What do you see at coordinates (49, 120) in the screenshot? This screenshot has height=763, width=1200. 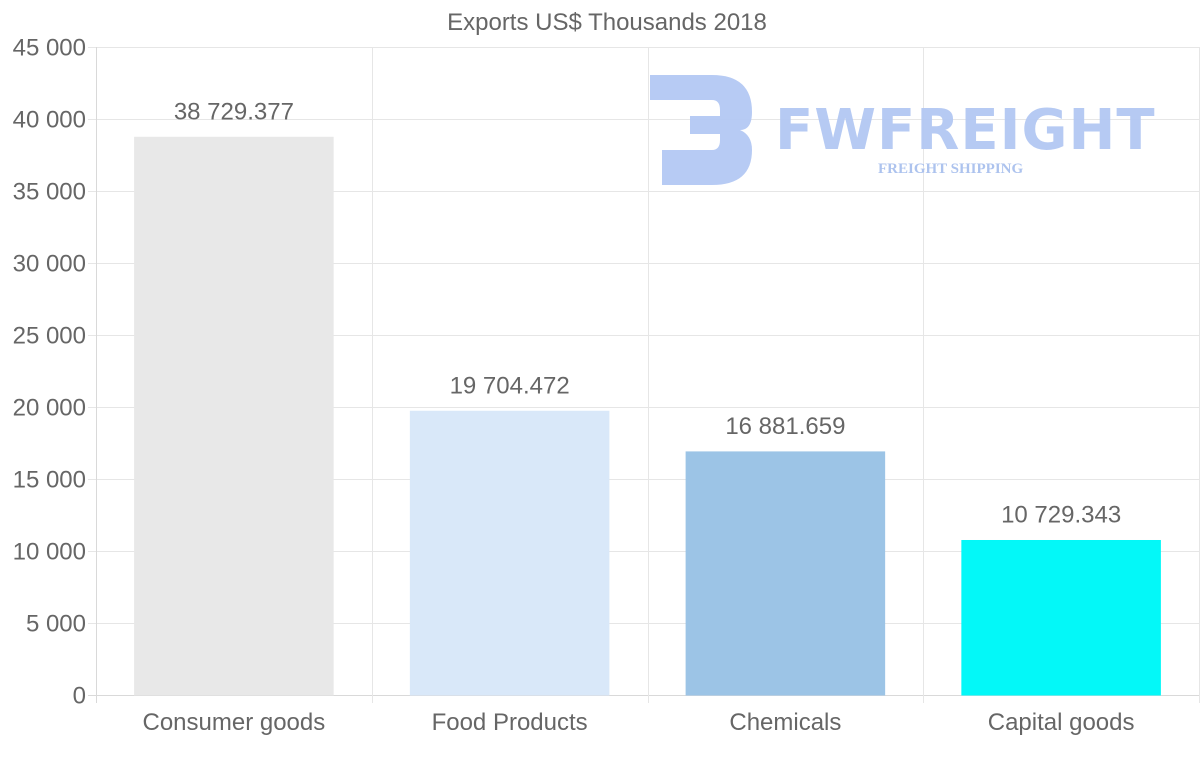 I see `y-tick-label: 40 000` at bounding box center [49, 120].